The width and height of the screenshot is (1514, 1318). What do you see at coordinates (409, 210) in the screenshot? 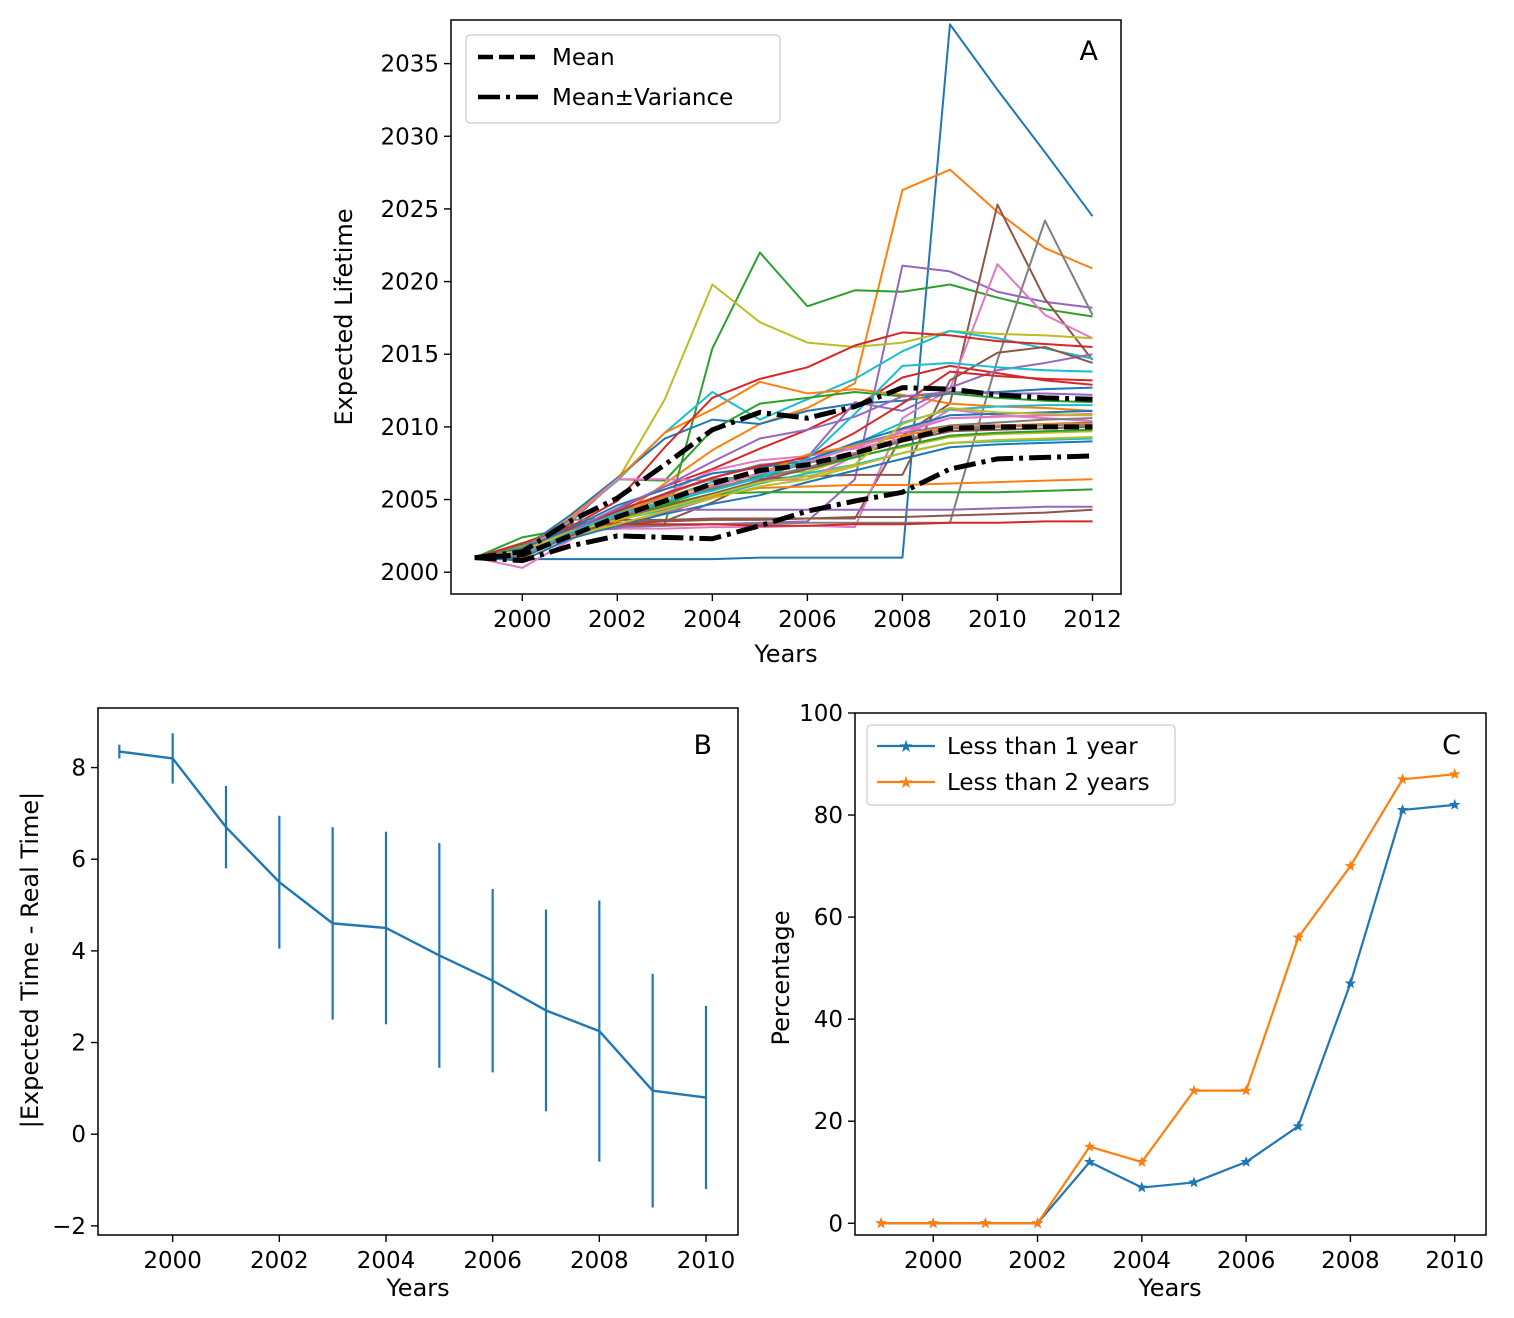
I see `y-tick-label: 2025` at bounding box center [409, 210].